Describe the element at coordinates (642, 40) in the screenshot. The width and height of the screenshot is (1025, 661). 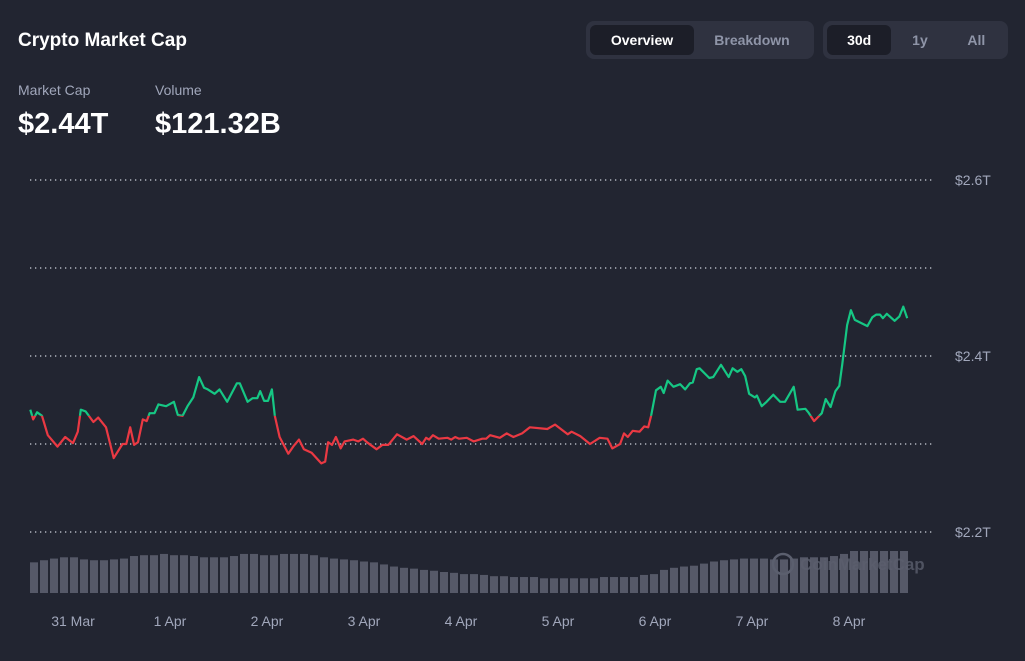
I see `tab-overview: Overview` at that location.